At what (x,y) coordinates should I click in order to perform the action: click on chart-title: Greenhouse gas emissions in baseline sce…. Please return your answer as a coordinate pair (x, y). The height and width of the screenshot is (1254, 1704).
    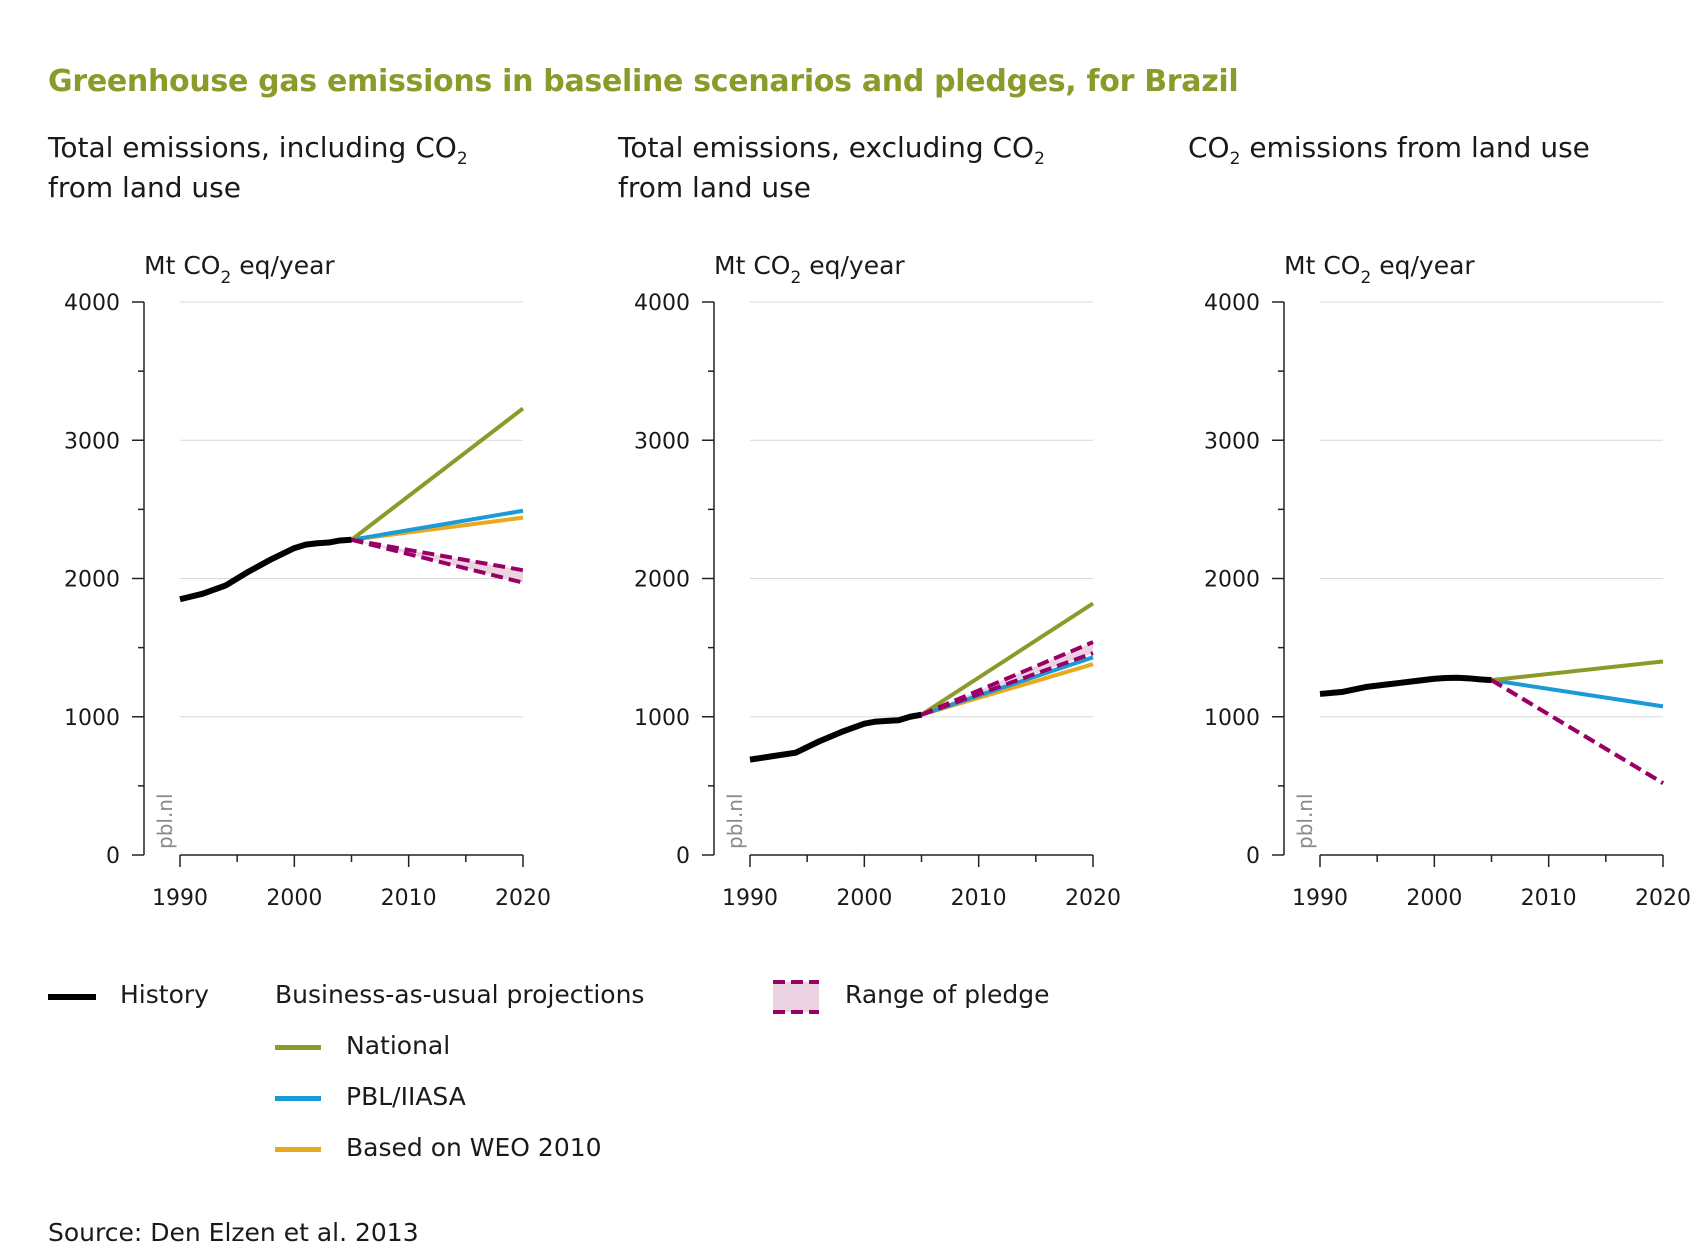
    Looking at the image, I should click on (643, 81).